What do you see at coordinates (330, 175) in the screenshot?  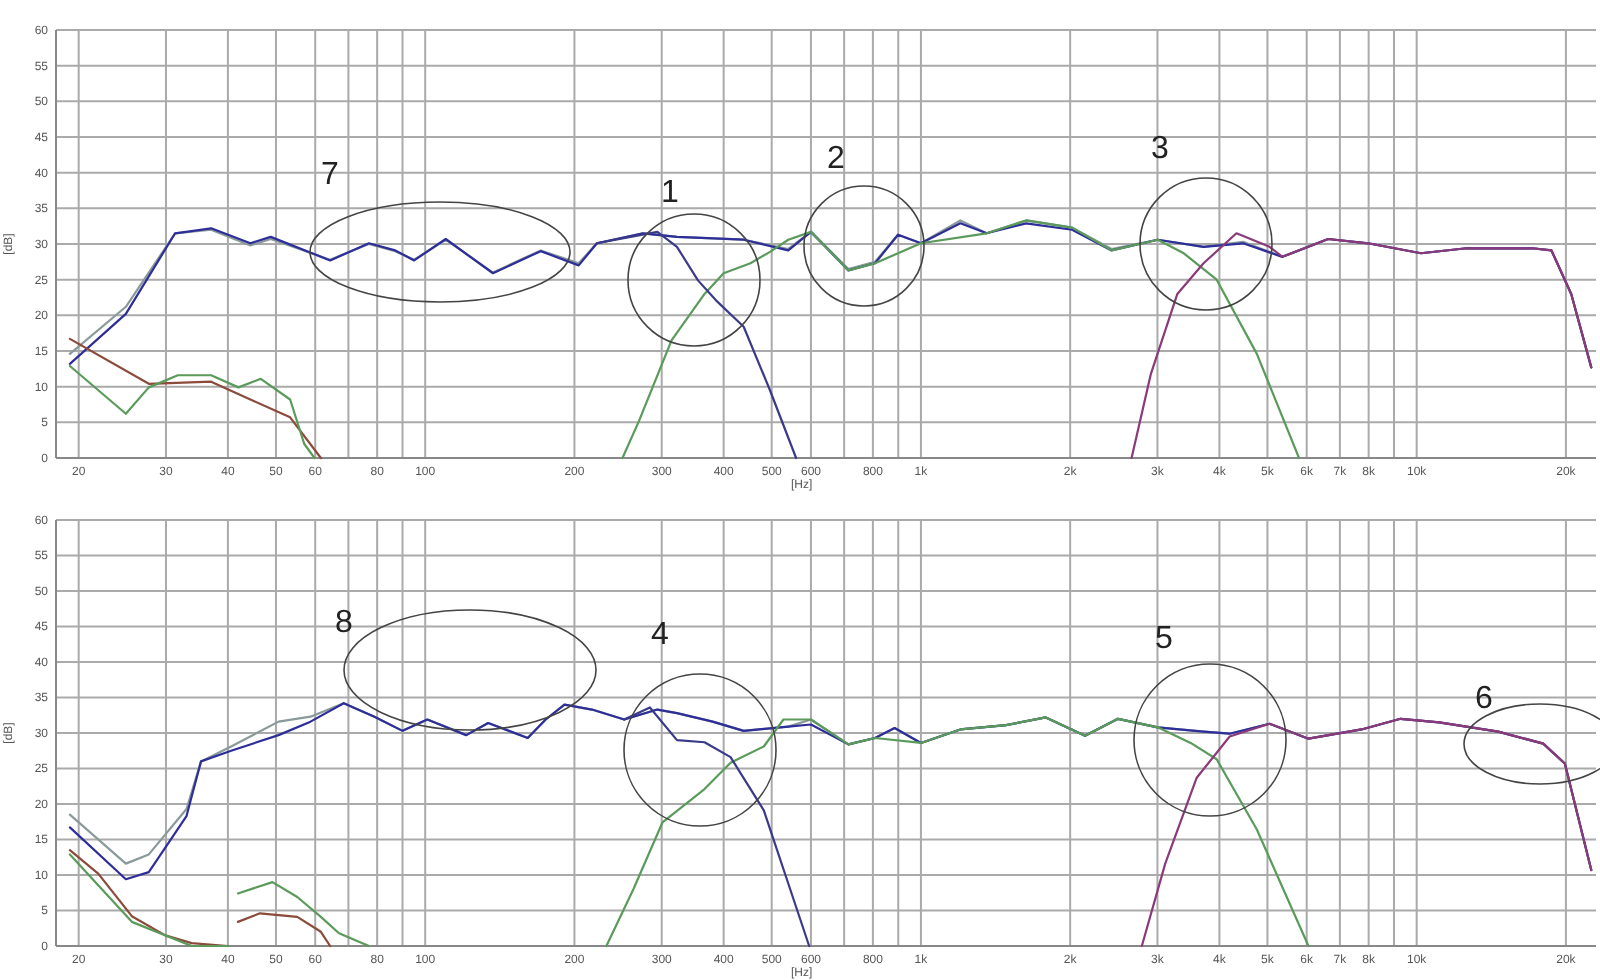 I see `annotation: 7` at bounding box center [330, 175].